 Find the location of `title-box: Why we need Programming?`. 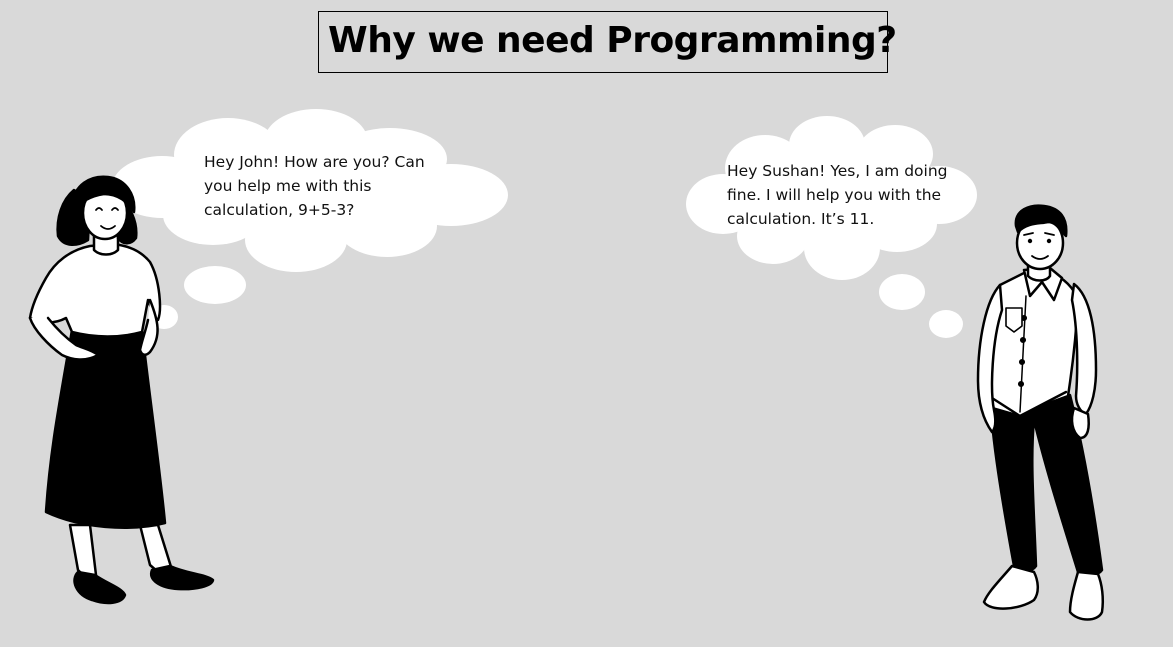

title-box: Why we need Programming? is located at coordinates (607, 42).